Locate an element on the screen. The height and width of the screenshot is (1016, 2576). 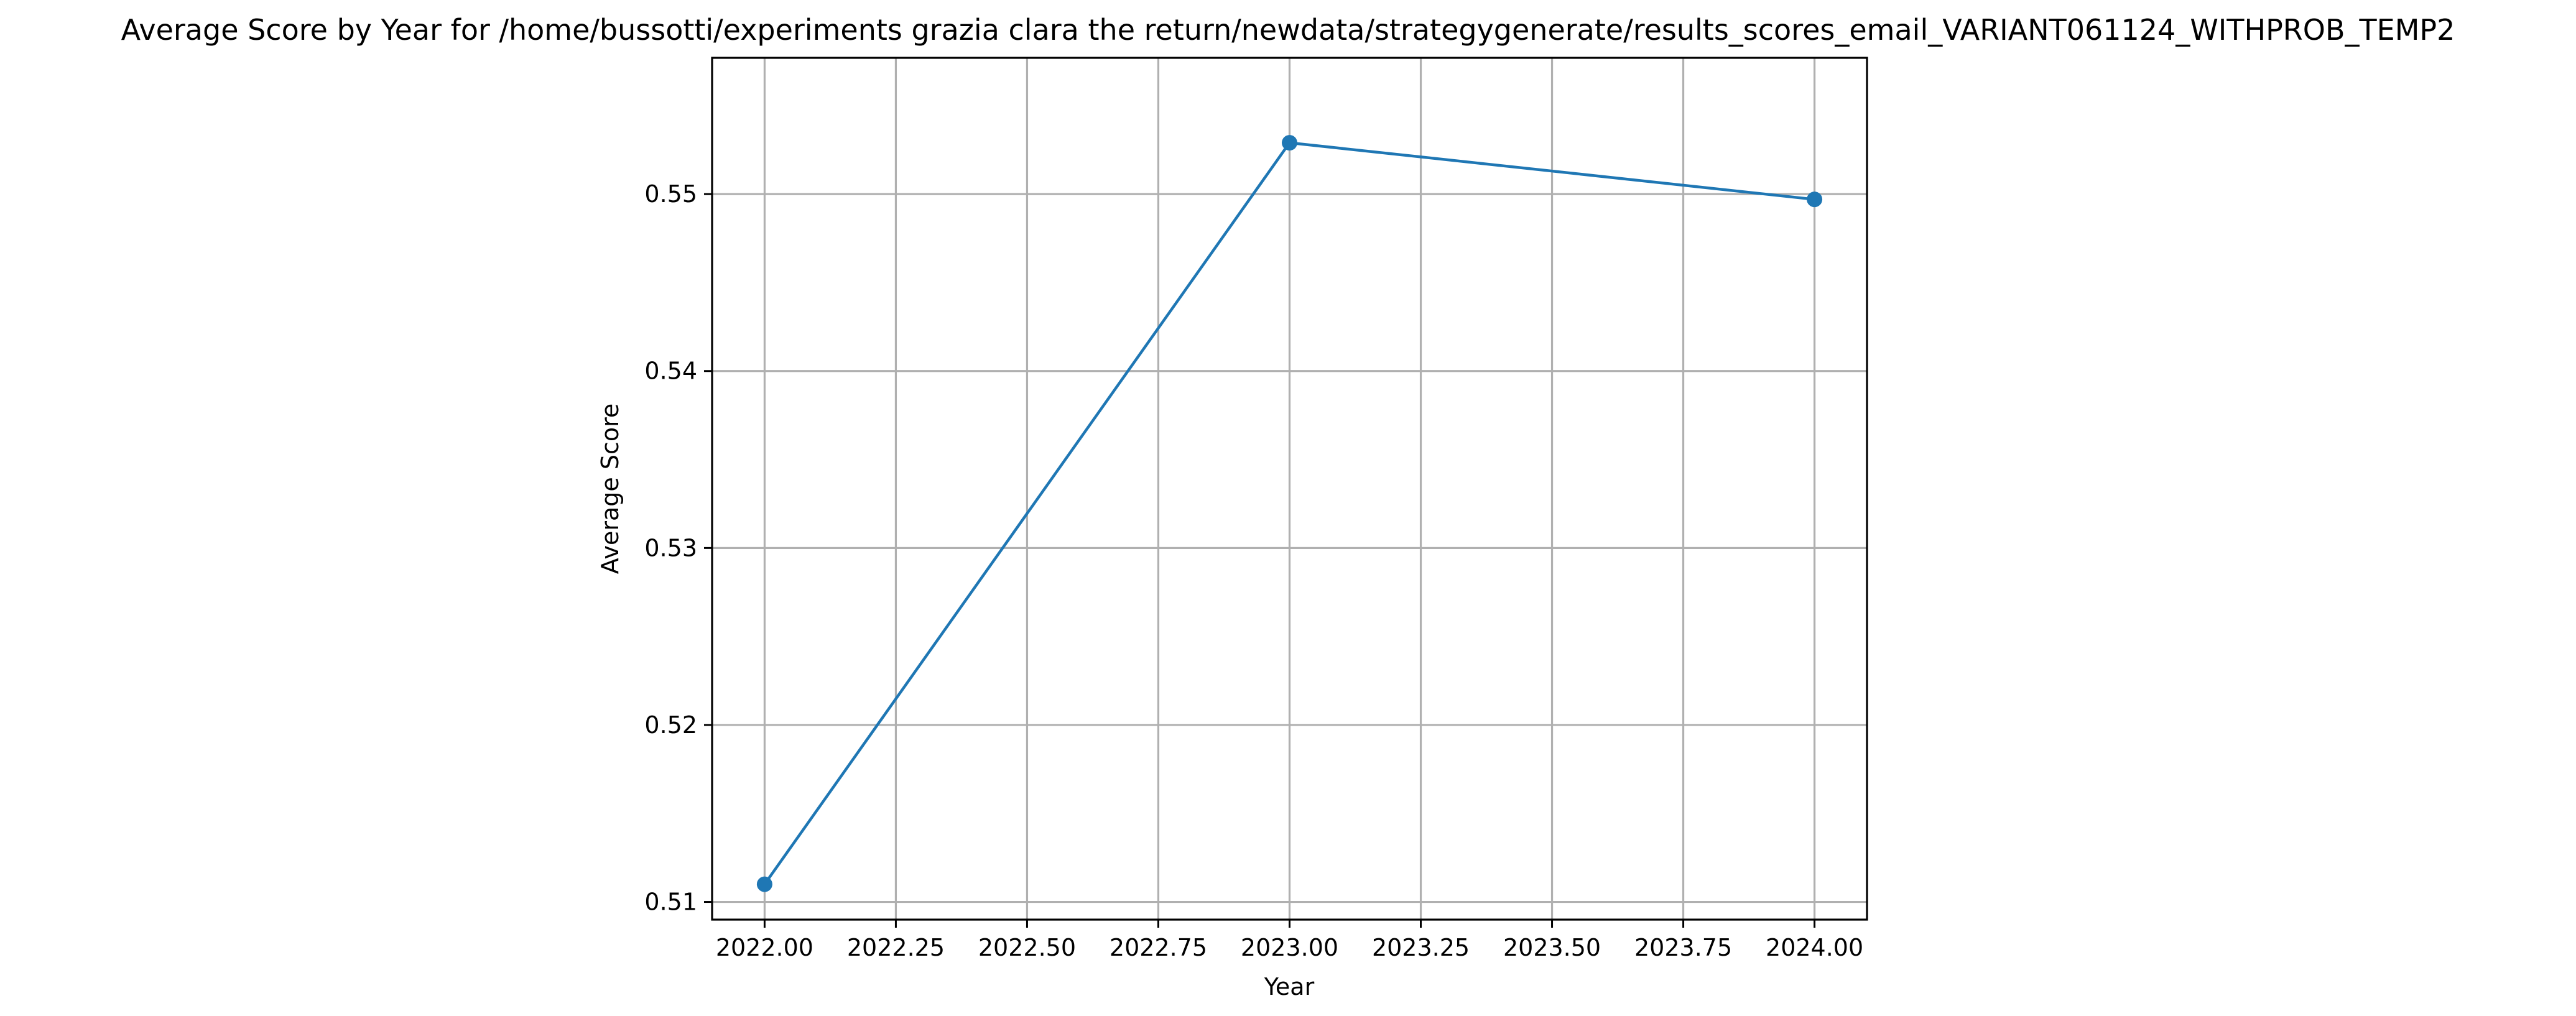
y-axis-label: Average Score is located at coordinates (610, 489).